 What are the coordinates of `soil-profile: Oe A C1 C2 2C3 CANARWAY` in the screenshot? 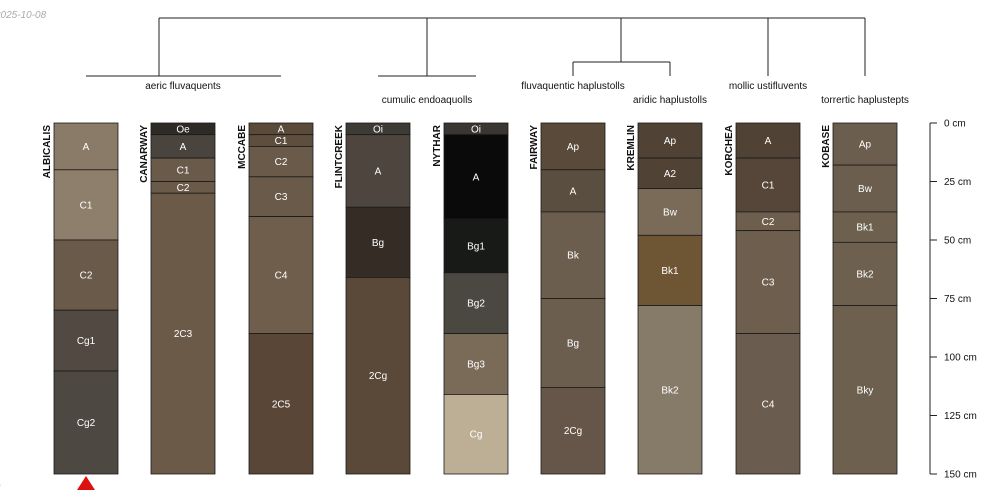 It's located at (177, 298).